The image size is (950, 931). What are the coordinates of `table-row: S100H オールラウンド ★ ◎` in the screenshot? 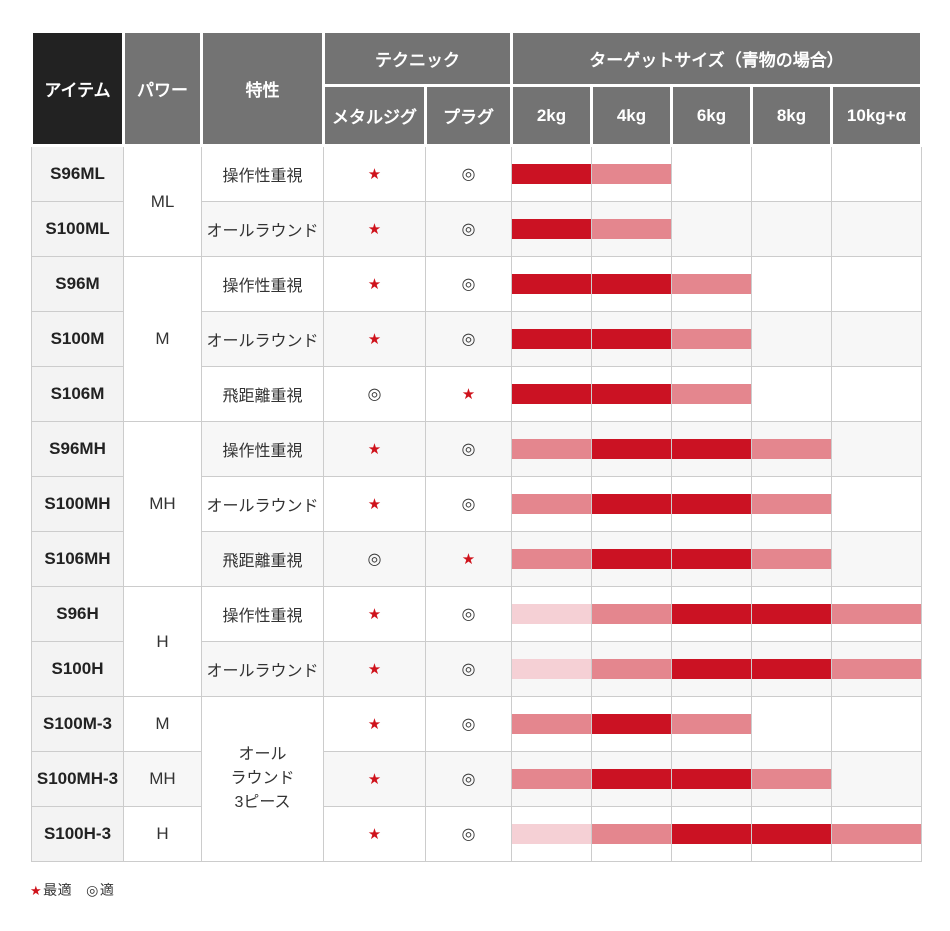 It's located at (476, 669).